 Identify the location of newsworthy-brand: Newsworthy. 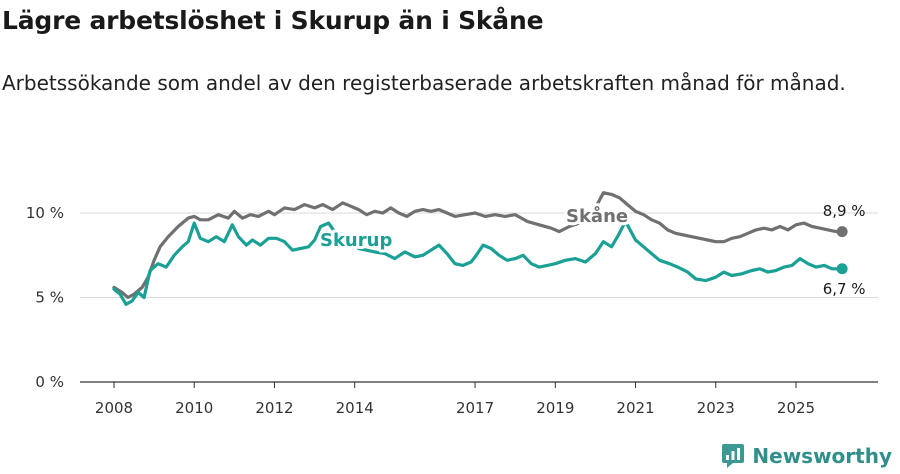
(806, 456).